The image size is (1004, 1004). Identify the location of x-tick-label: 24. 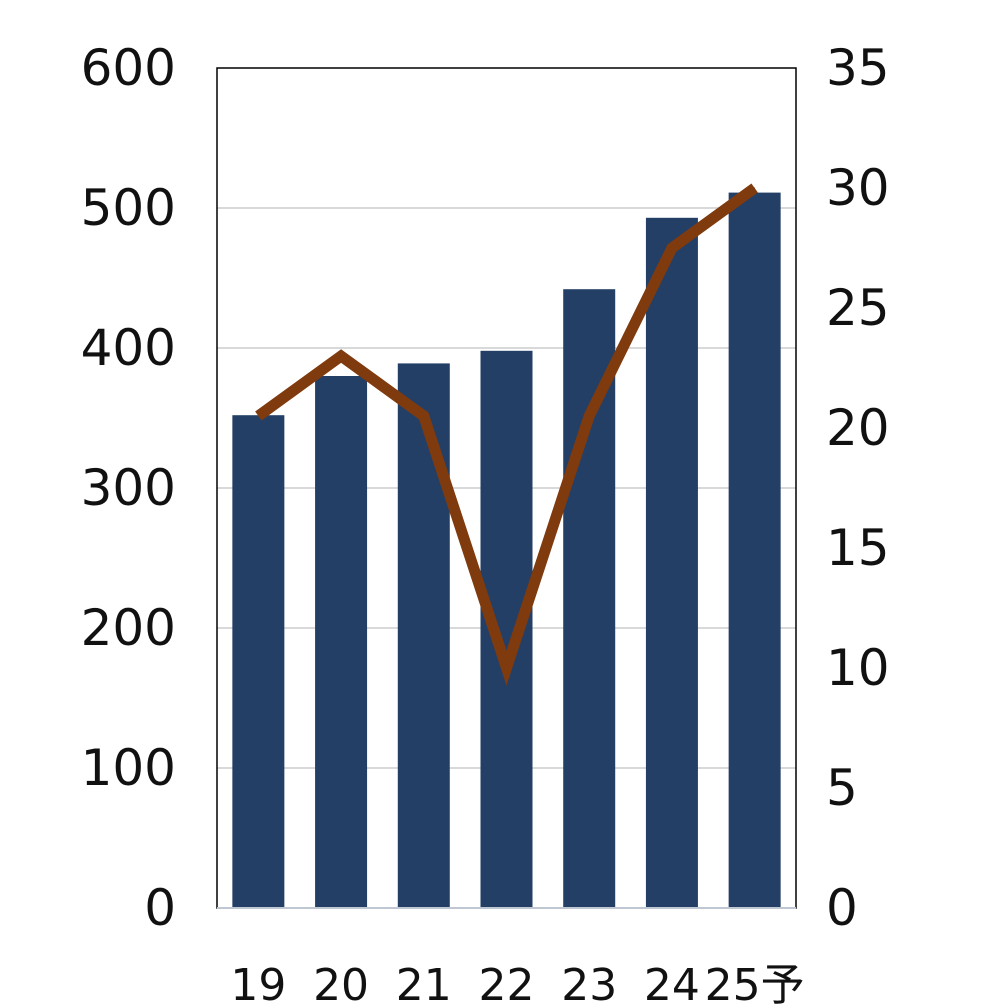
(672, 982).